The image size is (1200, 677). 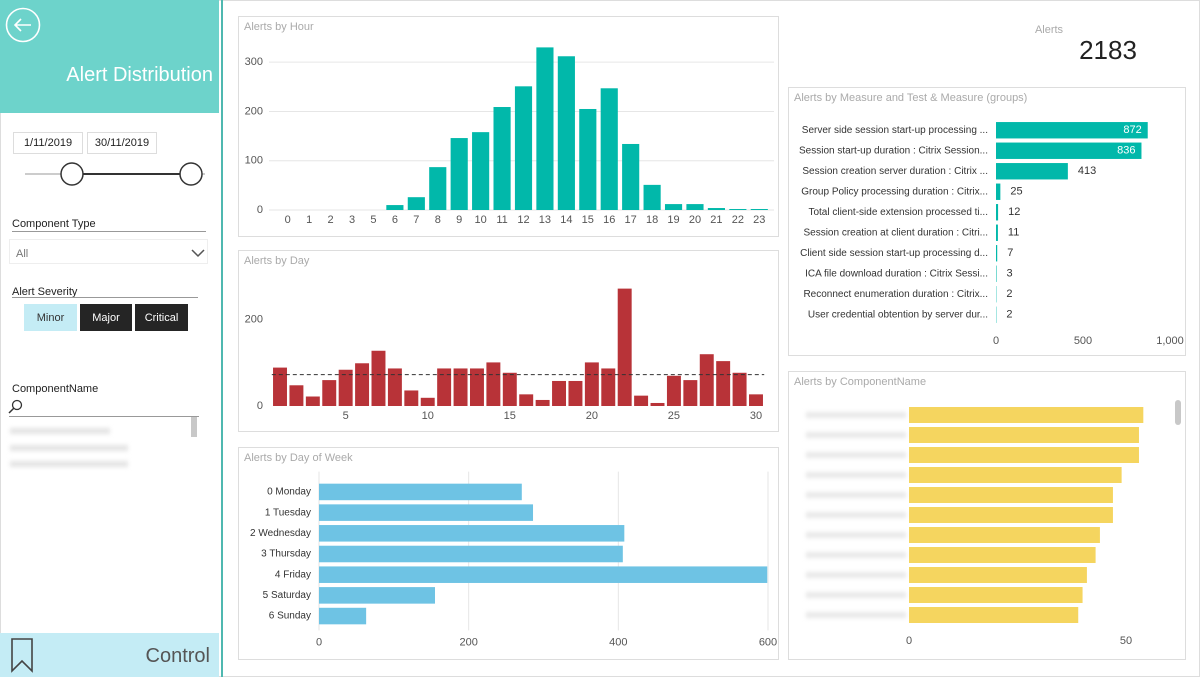 I want to click on data-label: 7, so click(x=1010, y=253).